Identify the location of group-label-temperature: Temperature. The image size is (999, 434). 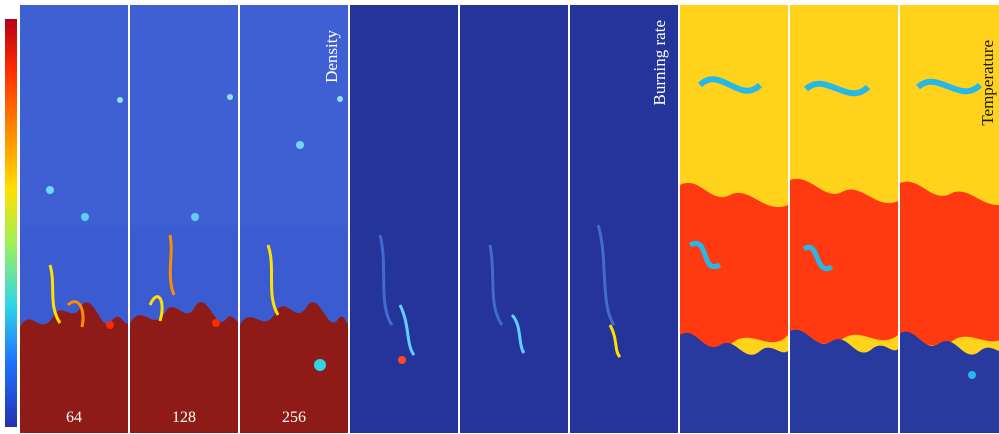
(987, 83).